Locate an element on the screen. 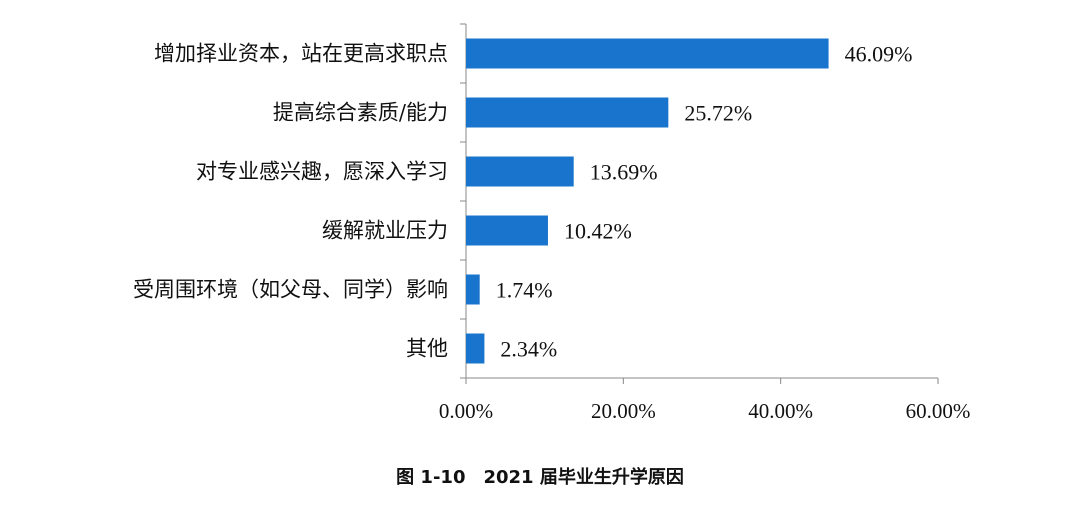  x-tick-label: 40.00% is located at coordinates (780, 411).